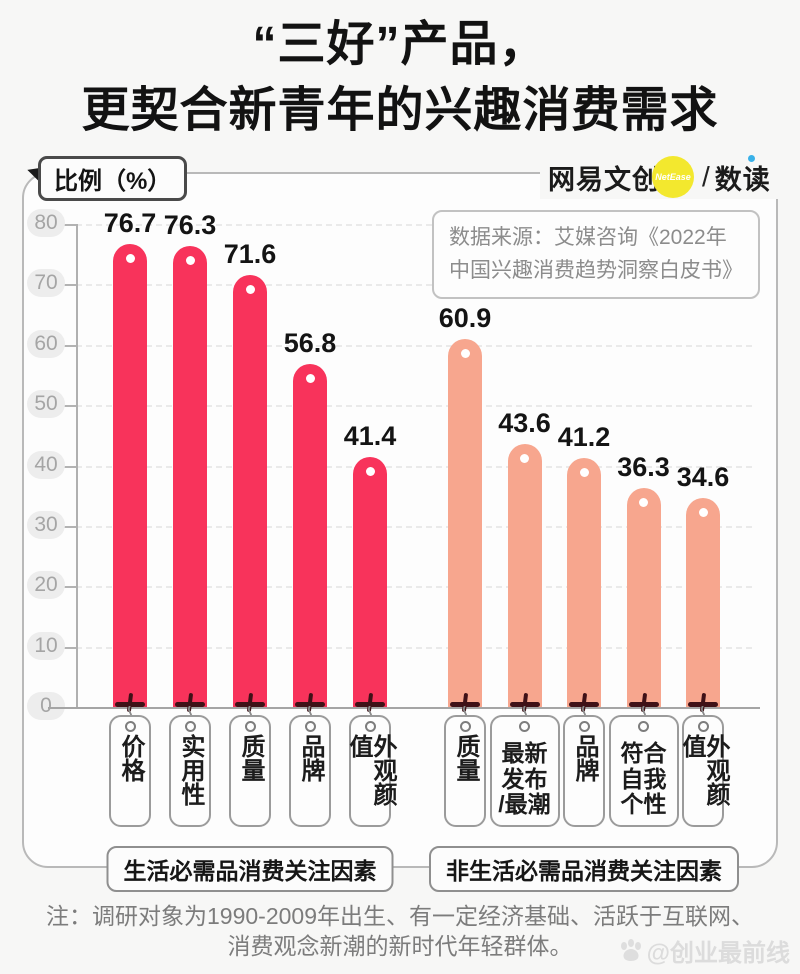  What do you see at coordinates (370, 436) in the screenshot?
I see `bar-value-label: 41.4` at bounding box center [370, 436].